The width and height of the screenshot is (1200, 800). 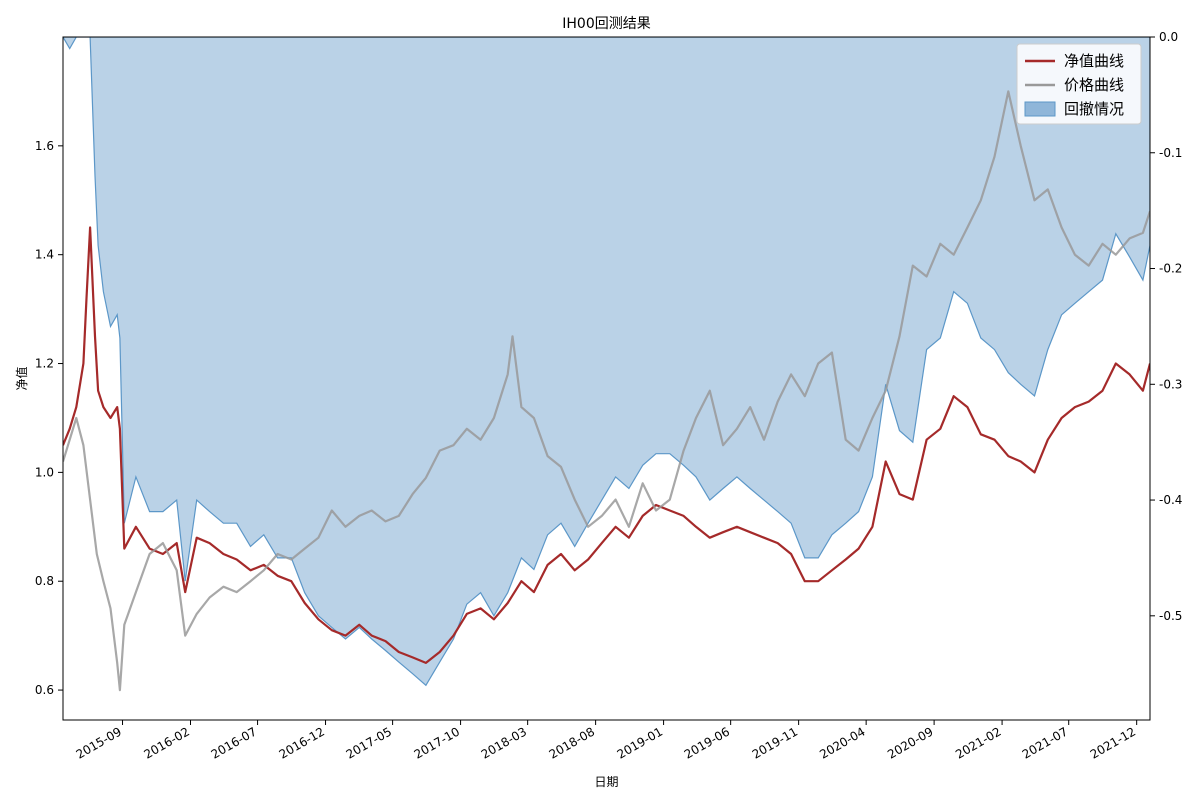 I want to click on y-axis-right: 0.0 -0.1 -0.2 -0.3 -0.4 -0.5, so click(x=1166, y=326).